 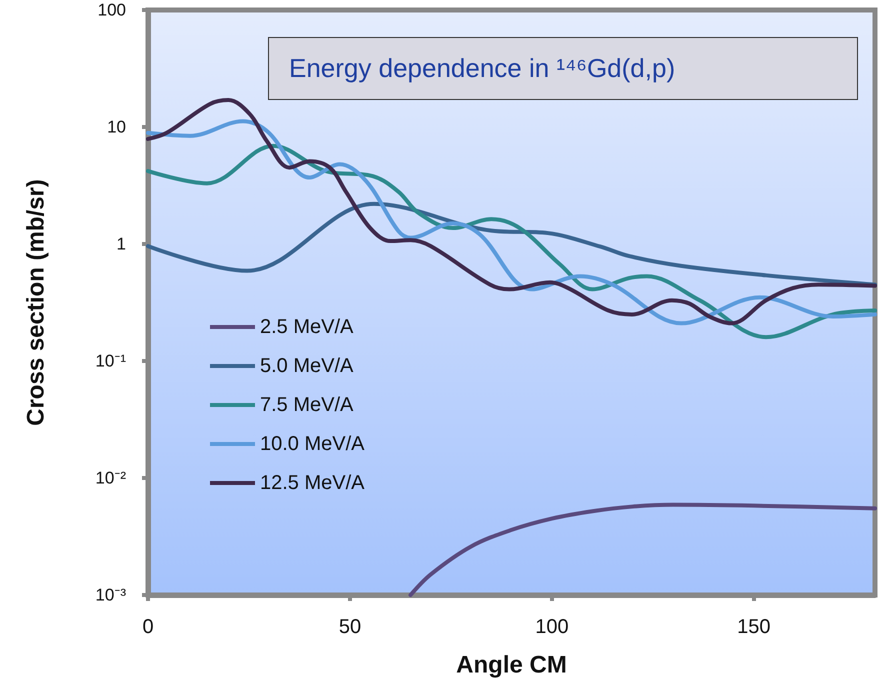 I want to click on y-tick-label: 10⁻¹, so click(x=110, y=361).